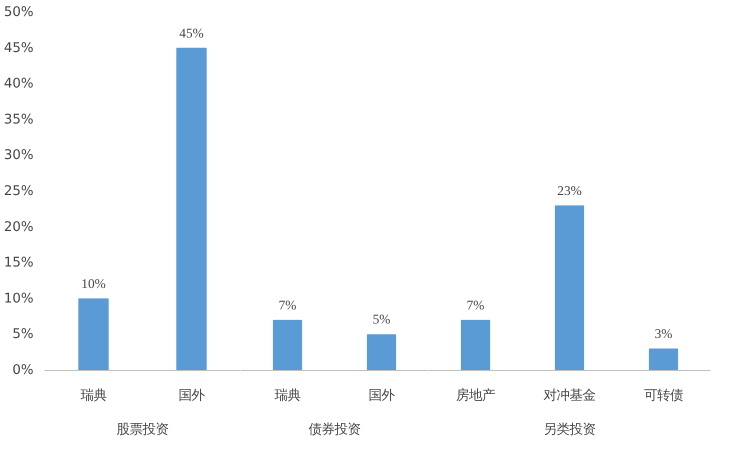  Describe the element at coordinates (663, 396) in the screenshot. I see `x-tick-label: 可转债` at that location.